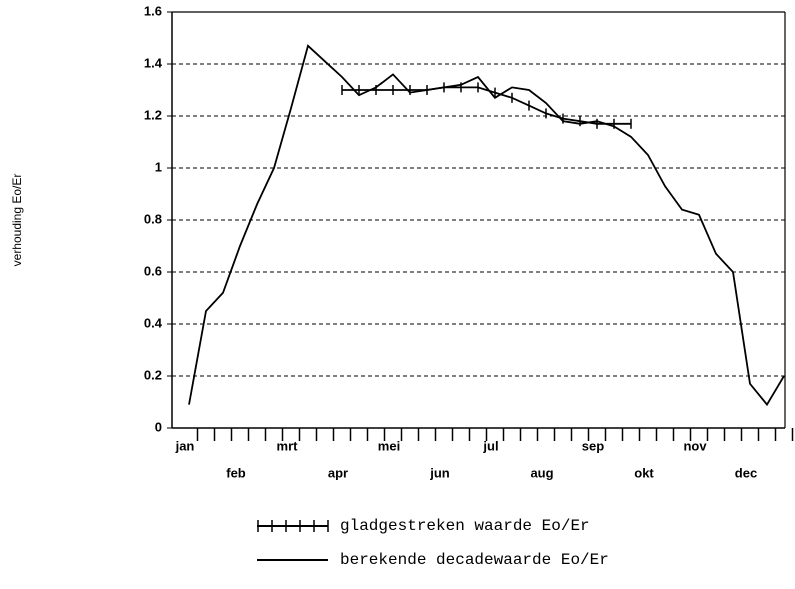 This screenshot has height=589, width=795. I want to click on y-tick-label: 1.2, so click(153, 114).